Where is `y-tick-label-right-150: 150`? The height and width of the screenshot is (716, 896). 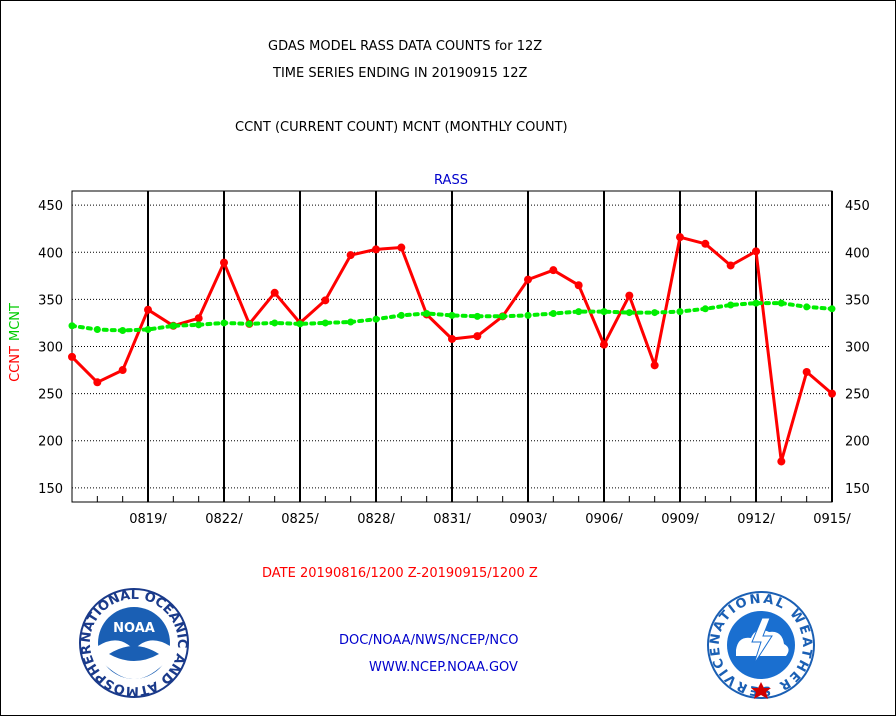
y-tick-label-right-150: 150 is located at coordinates (857, 489).